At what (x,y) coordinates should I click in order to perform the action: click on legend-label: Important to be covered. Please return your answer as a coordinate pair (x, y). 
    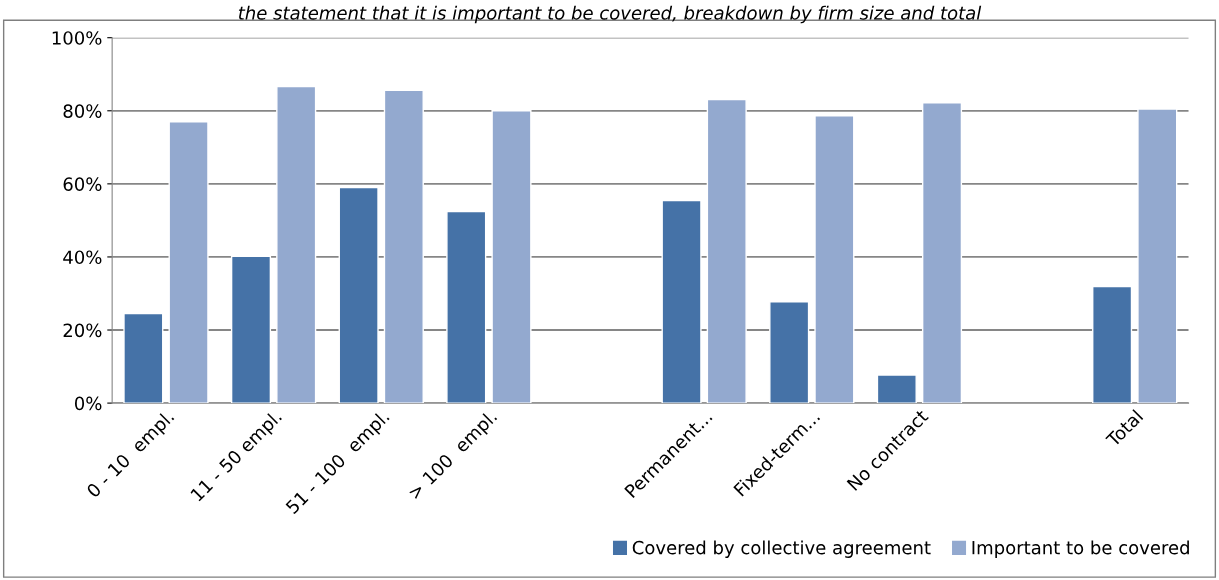
    Looking at the image, I should click on (1080, 549).